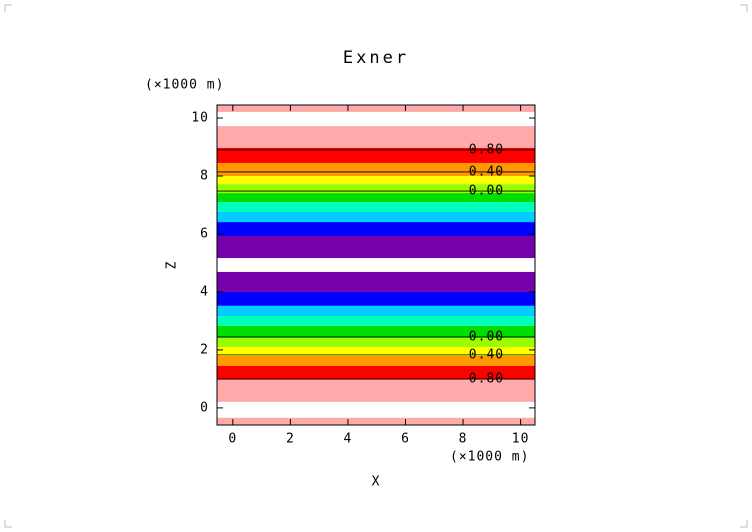 Image resolution: width=752 pixels, height=532 pixels. I want to click on y-axis-label: Z, so click(172, 265).